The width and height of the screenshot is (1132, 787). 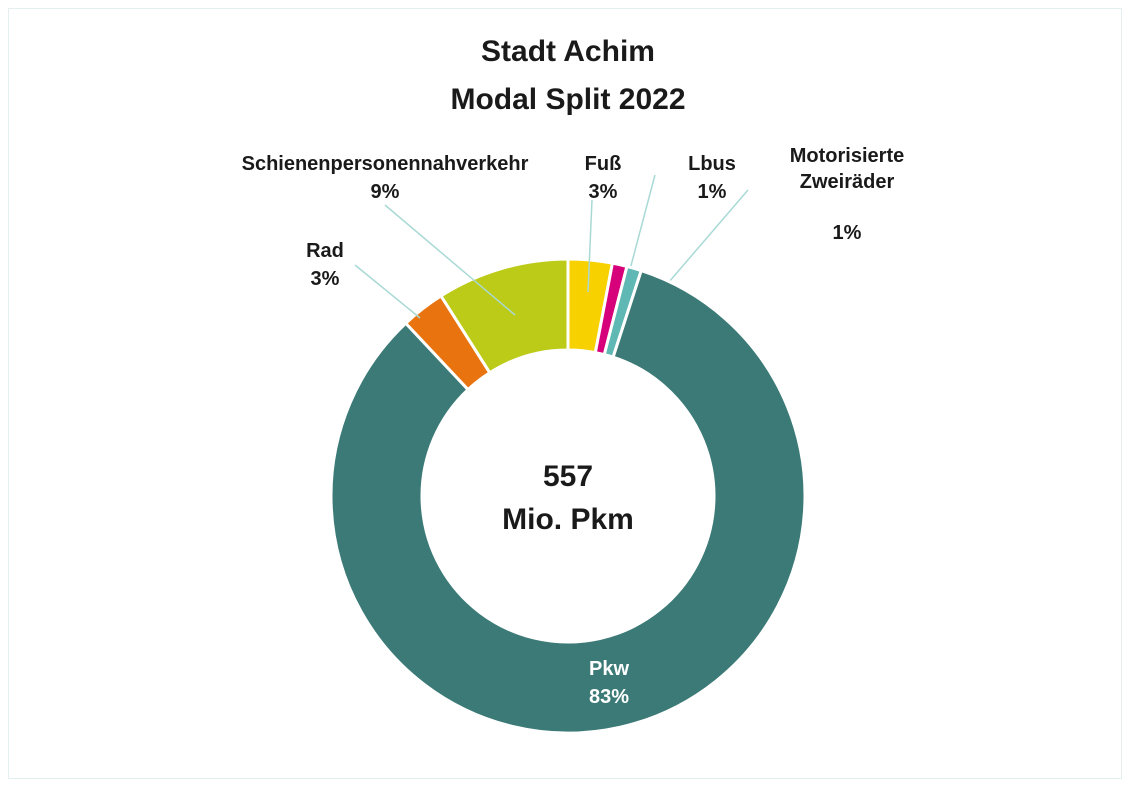 I want to click on center-value: 557, so click(x=568, y=476).